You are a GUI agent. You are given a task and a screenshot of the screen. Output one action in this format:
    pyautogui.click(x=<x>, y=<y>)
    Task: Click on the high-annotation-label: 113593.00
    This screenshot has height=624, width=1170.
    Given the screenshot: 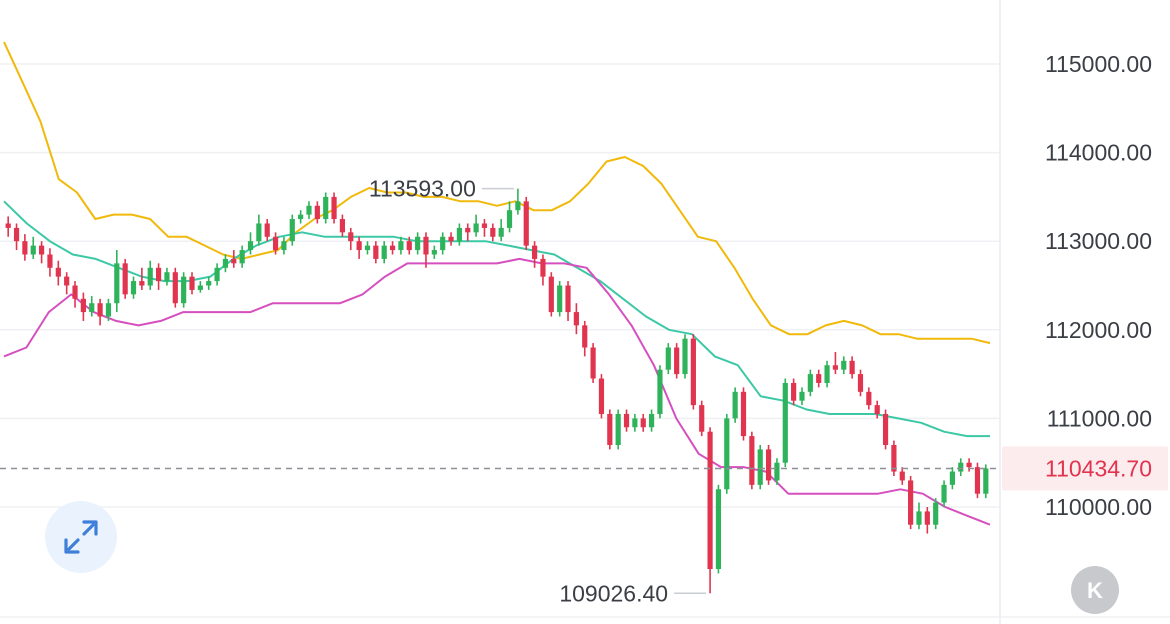 What is the action you would take?
    pyautogui.click(x=422, y=189)
    